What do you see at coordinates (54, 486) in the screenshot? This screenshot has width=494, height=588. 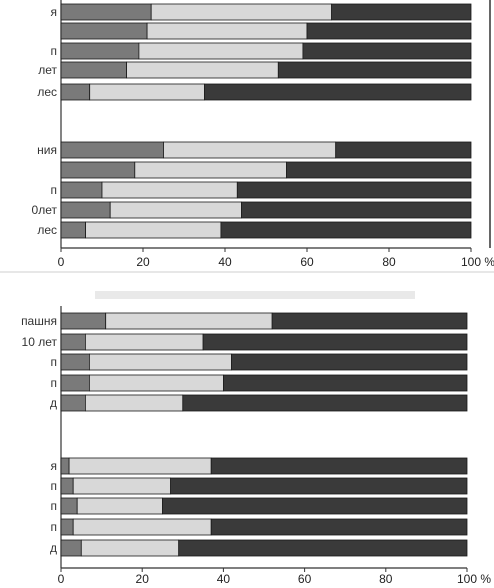 I see `chart2-group2-category-label-2: п` at bounding box center [54, 486].